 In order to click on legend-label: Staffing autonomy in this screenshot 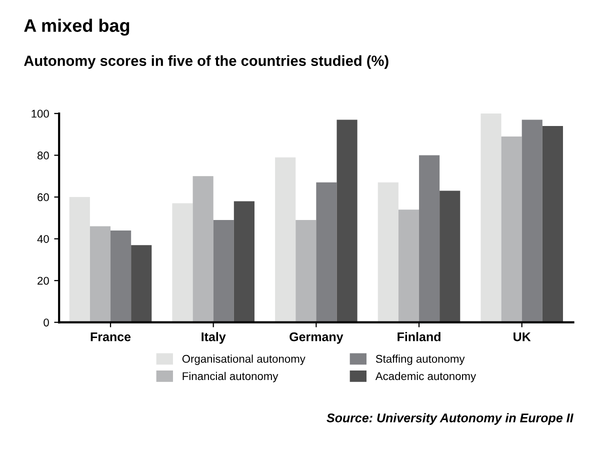, I will do `click(420, 359)`.